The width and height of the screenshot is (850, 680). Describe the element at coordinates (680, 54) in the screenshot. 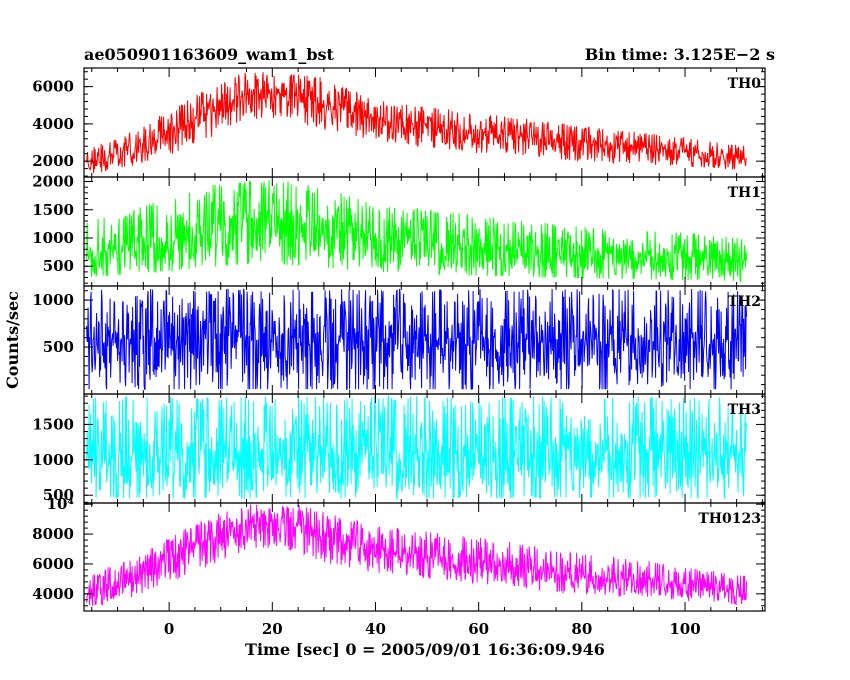

I see `chart-title-right: Bin time: 3.125E−2 s` at that location.